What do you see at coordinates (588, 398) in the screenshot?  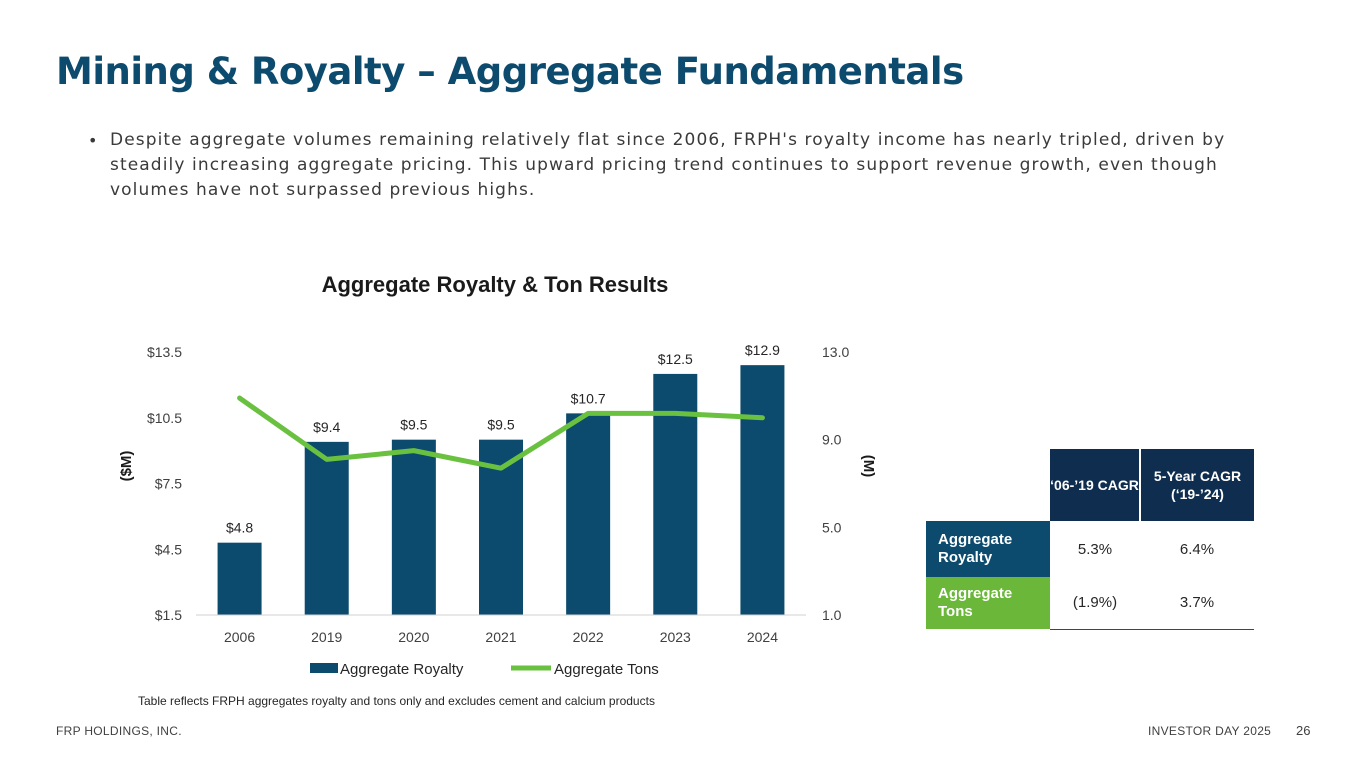 I see `bar-data-label: $10.7` at bounding box center [588, 398].